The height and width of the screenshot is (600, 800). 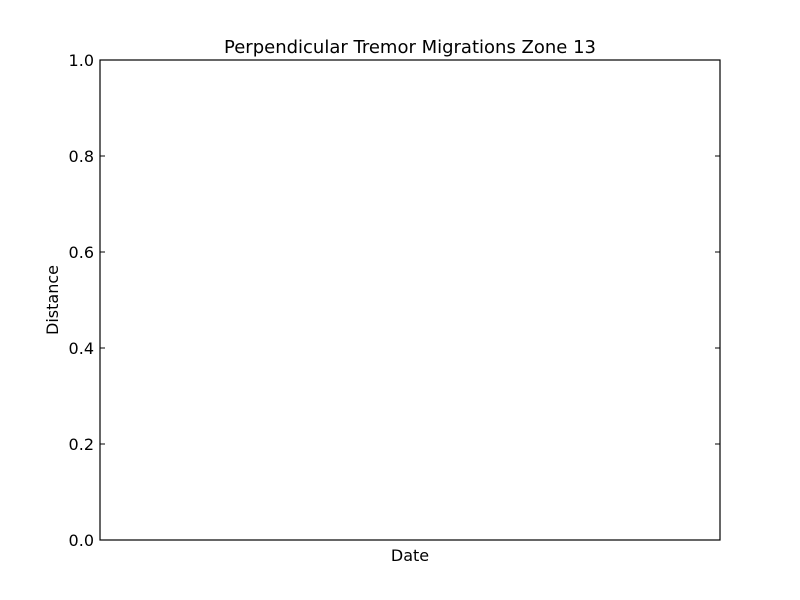 I want to click on y-tick-label: 0.4, so click(x=81, y=348).